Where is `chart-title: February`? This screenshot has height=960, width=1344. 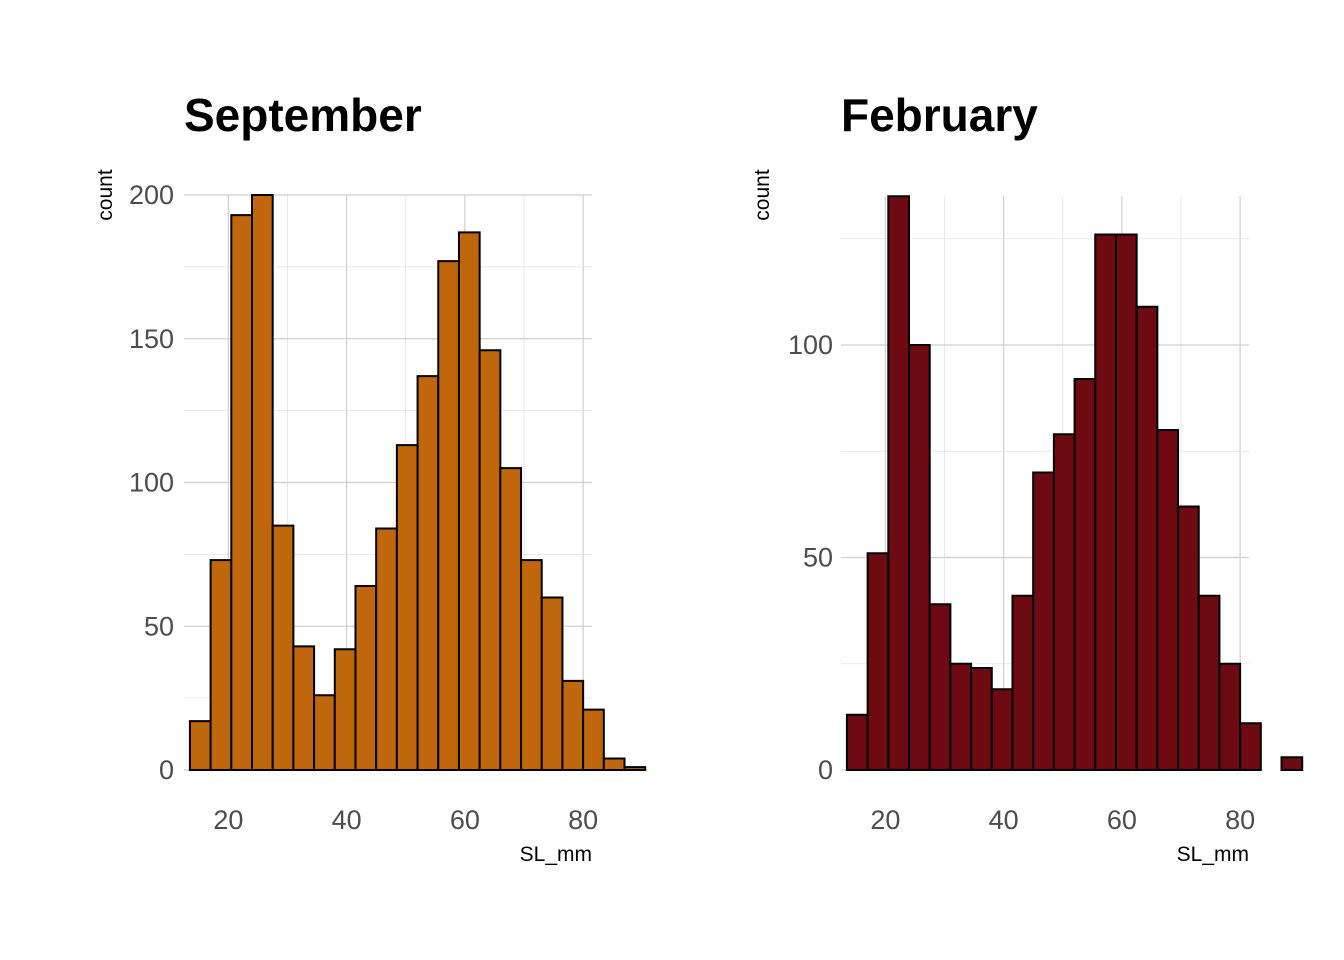 chart-title: February is located at coordinates (939, 115).